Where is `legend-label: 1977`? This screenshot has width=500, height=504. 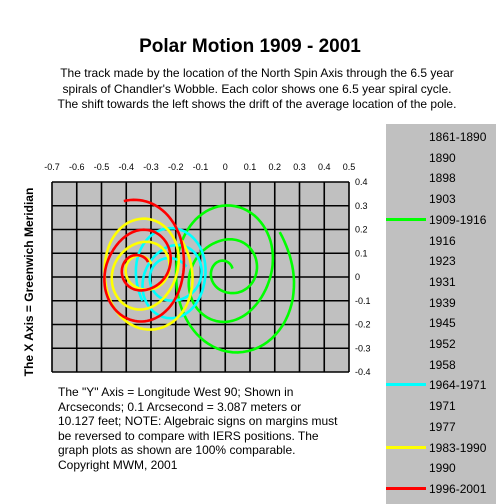
legend-label: 1977 is located at coordinates (442, 426).